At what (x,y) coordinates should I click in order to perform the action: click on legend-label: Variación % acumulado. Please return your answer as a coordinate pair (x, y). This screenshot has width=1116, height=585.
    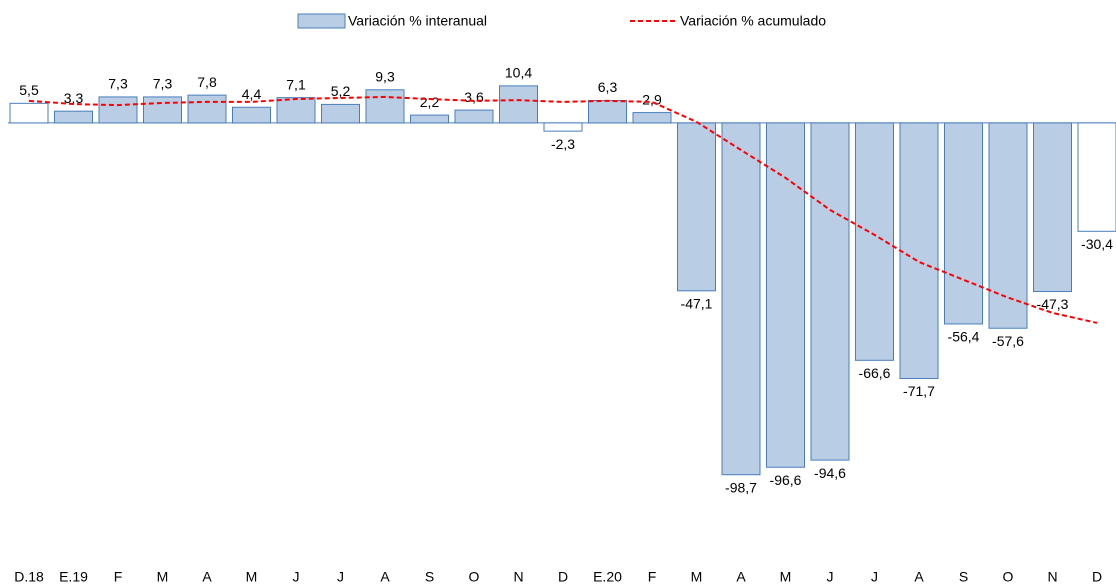
    Looking at the image, I should click on (753, 21).